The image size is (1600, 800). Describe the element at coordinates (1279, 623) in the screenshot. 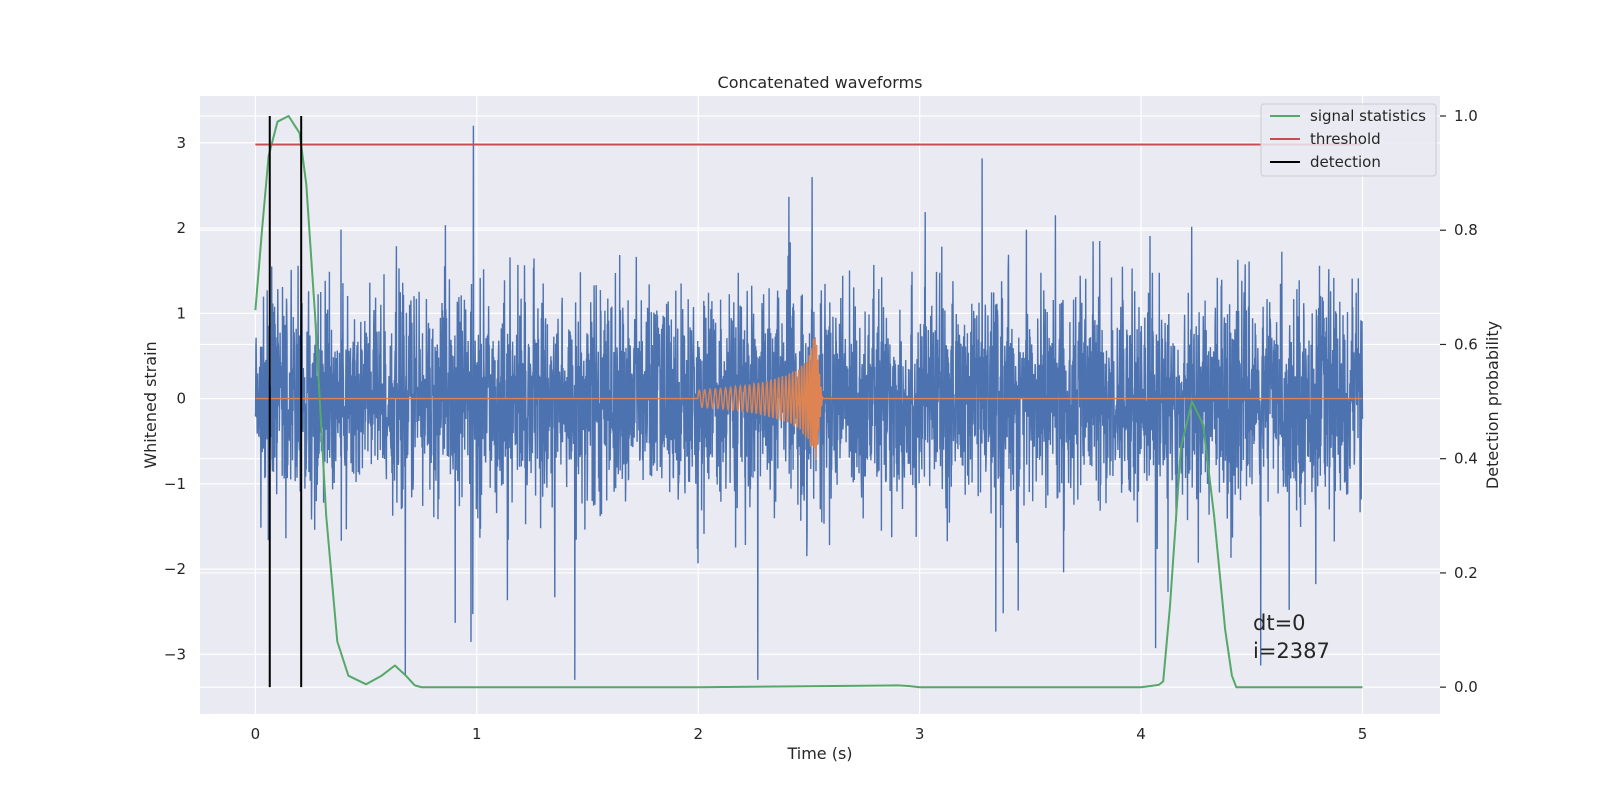

I see `annotation-dt: dt=0` at that location.